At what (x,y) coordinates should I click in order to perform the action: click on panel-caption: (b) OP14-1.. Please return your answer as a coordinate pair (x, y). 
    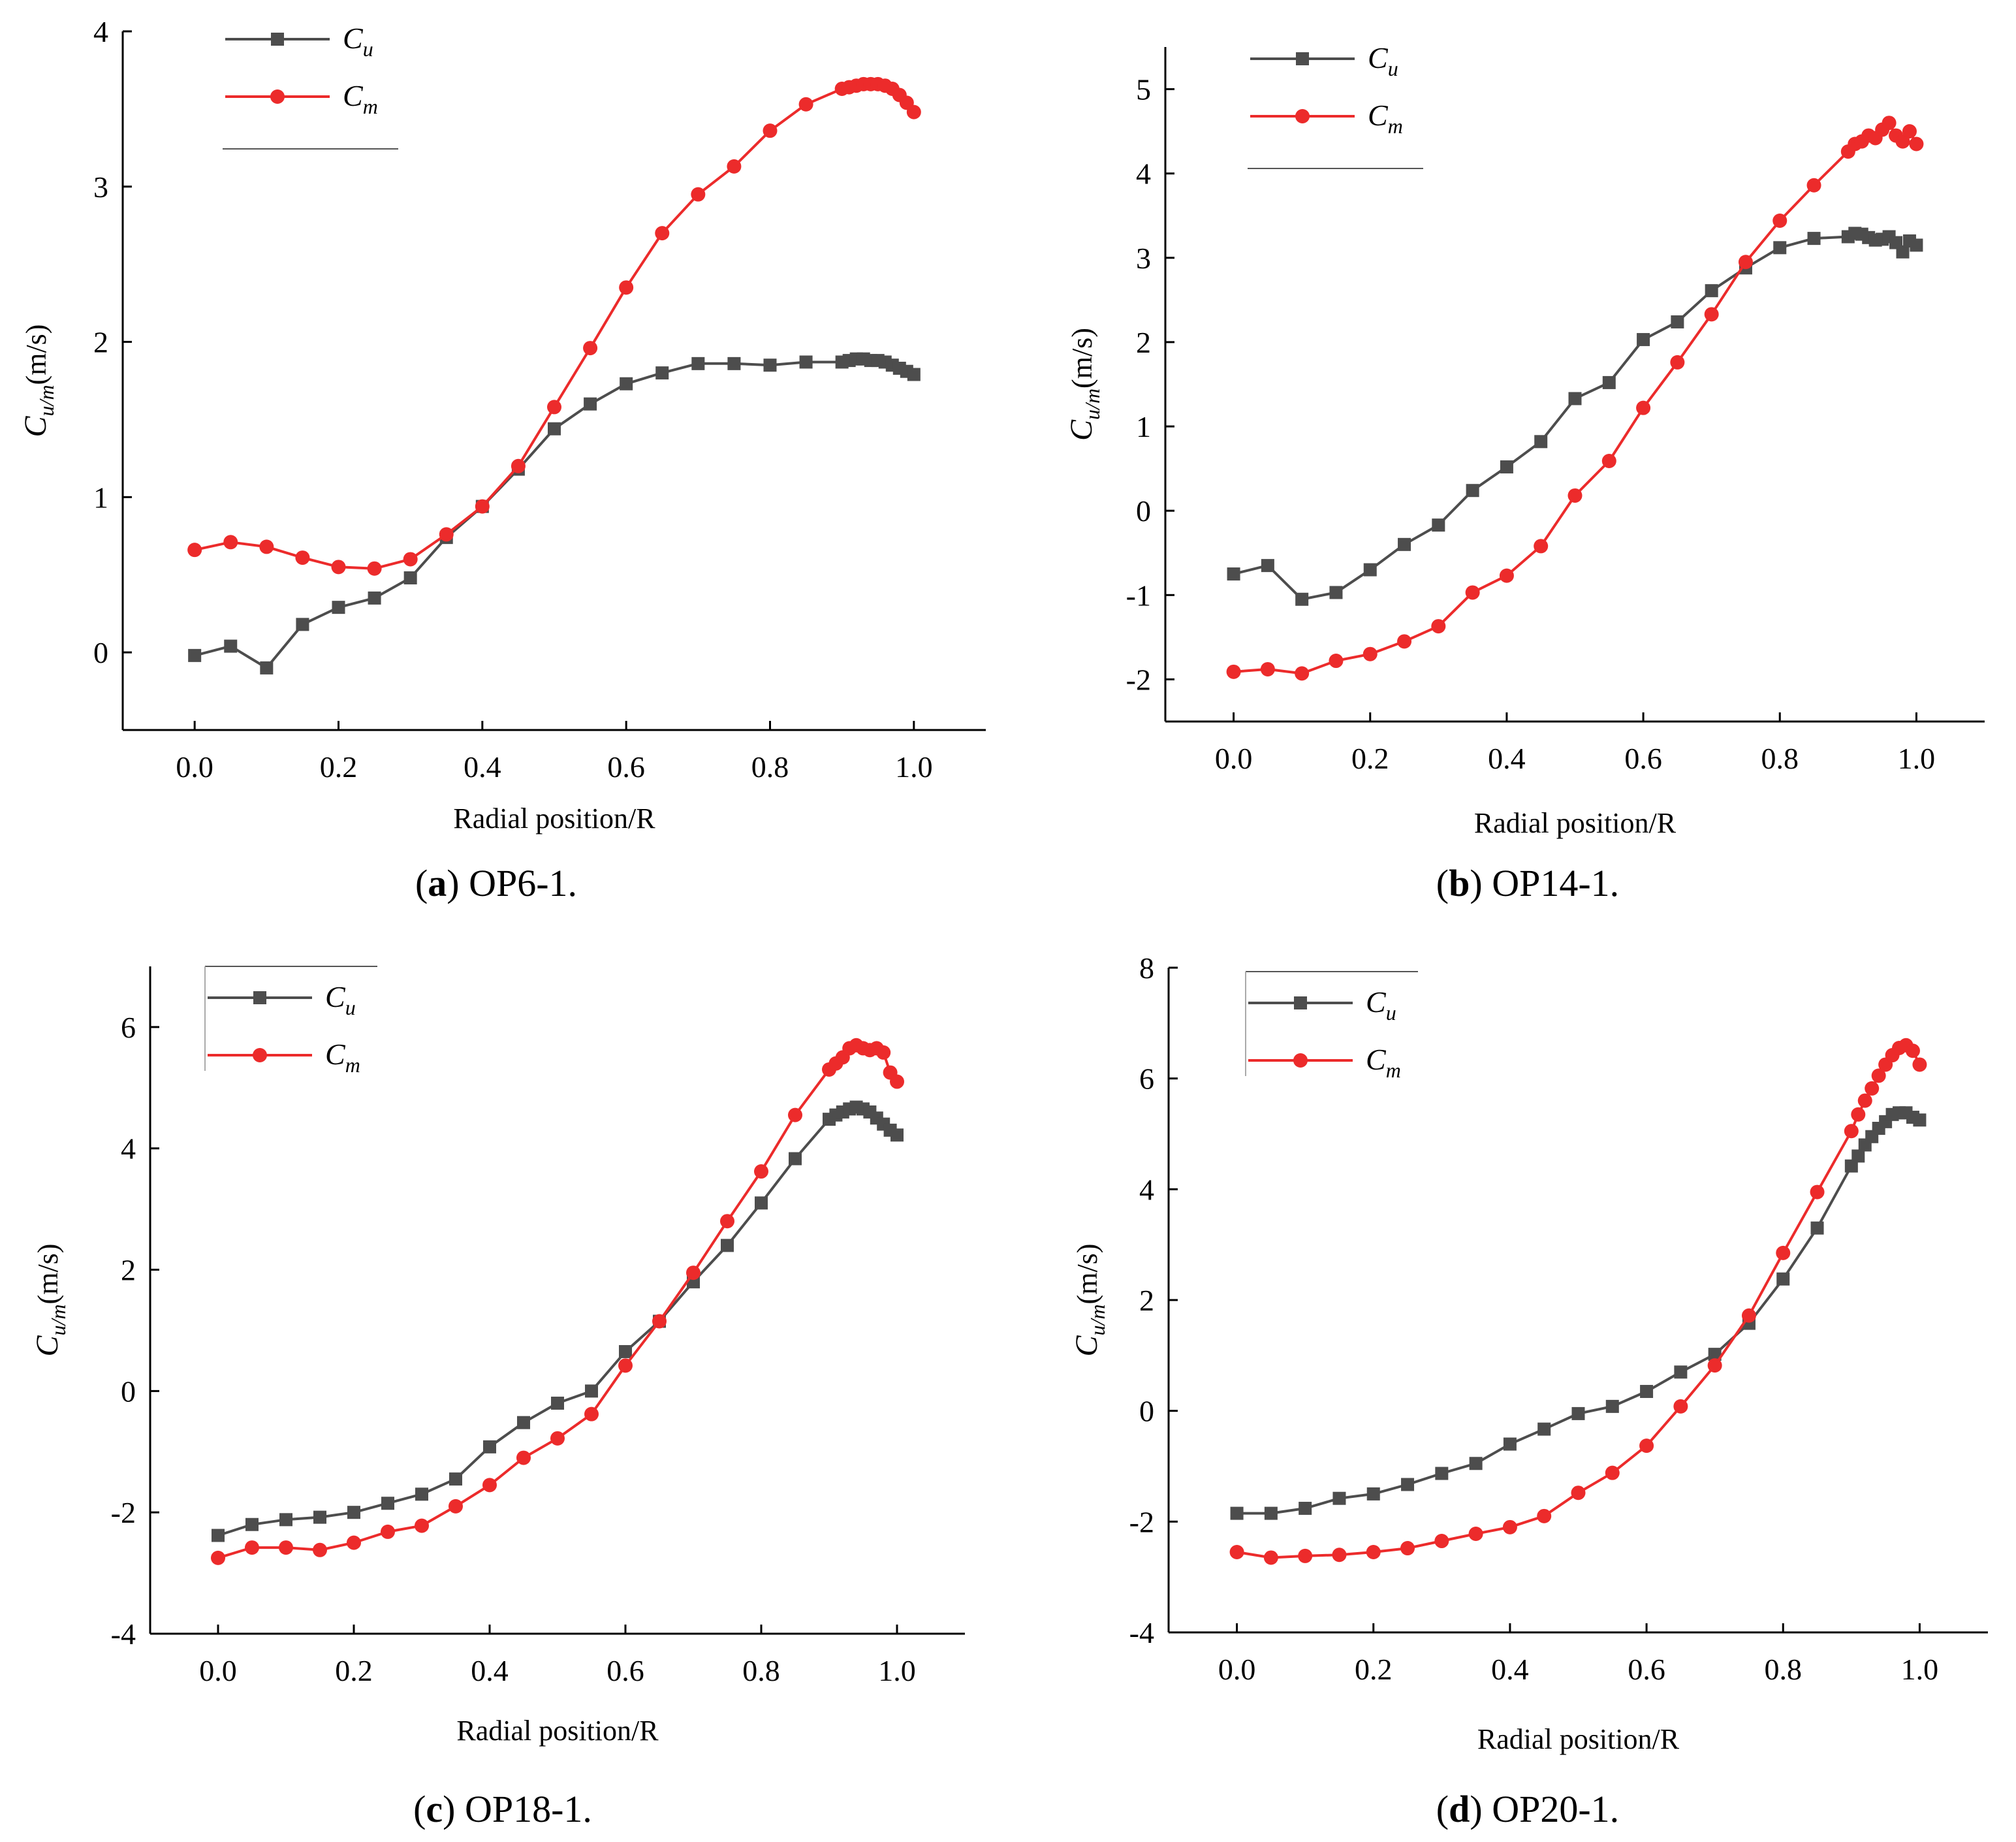
    Looking at the image, I should click on (1527, 883).